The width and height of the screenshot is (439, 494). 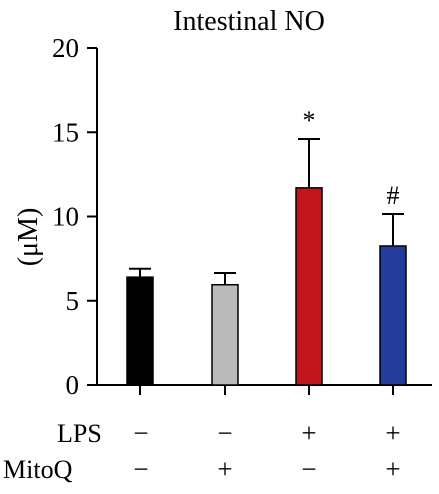 I want to click on chart-title: Intestinal NO, so click(x=249, y=21).